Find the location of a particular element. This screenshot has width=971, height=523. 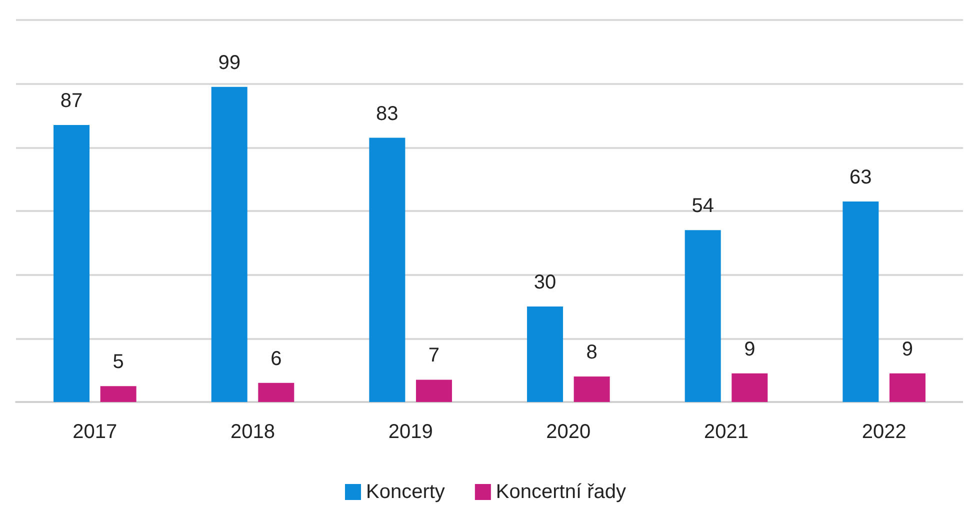

x-tick-label: 2020 is located at coordinates (568, 432).